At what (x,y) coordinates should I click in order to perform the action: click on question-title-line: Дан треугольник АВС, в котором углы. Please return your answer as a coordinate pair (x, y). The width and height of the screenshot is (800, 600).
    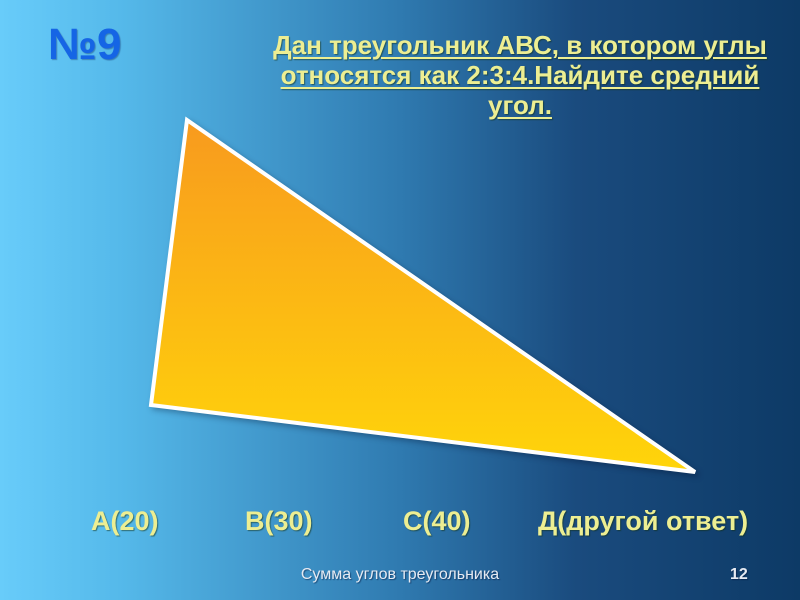
    Looking at the image, I should click on (520, 45).